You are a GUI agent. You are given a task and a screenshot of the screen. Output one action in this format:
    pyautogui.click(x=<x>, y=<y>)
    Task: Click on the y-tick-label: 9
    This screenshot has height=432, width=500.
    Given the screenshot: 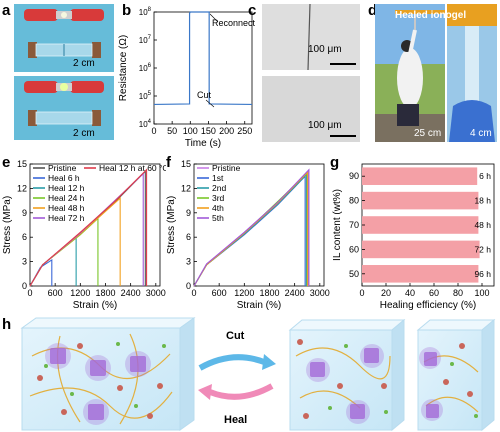 What is the action you would take?
    pyautogui.click(x=188, y=213)
    